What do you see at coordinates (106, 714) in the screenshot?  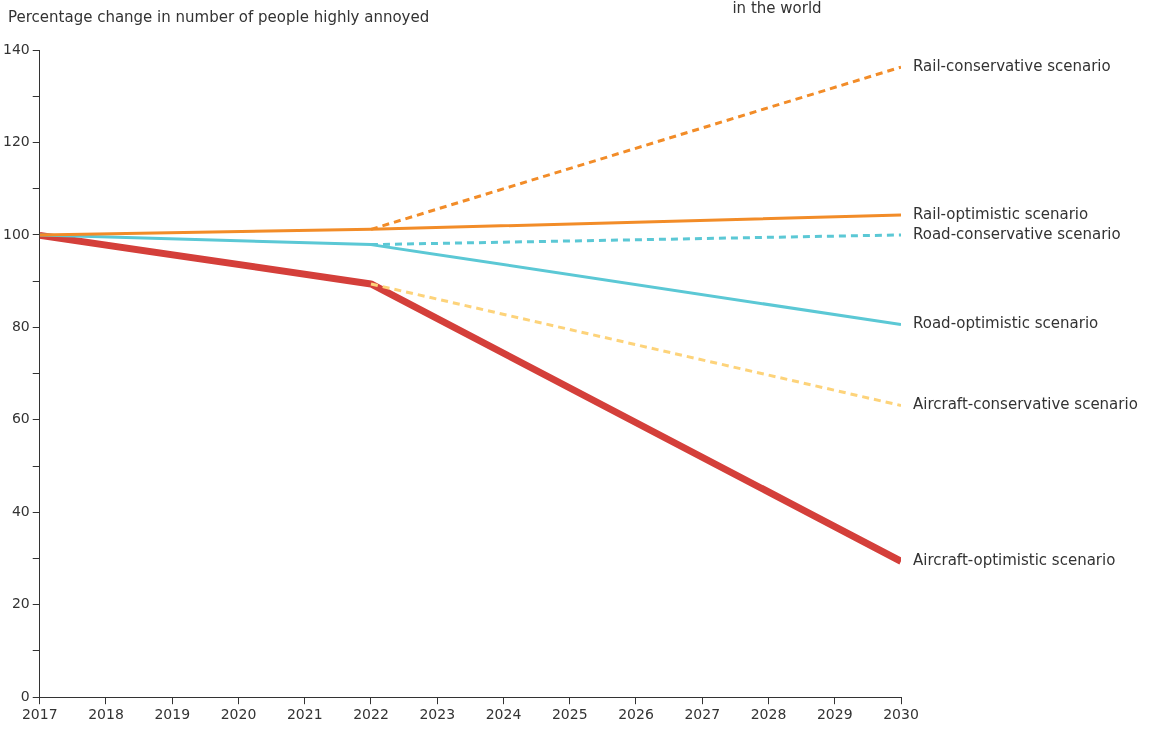 I see `x-tick-label: 2018` at bounding box center [106, 714].